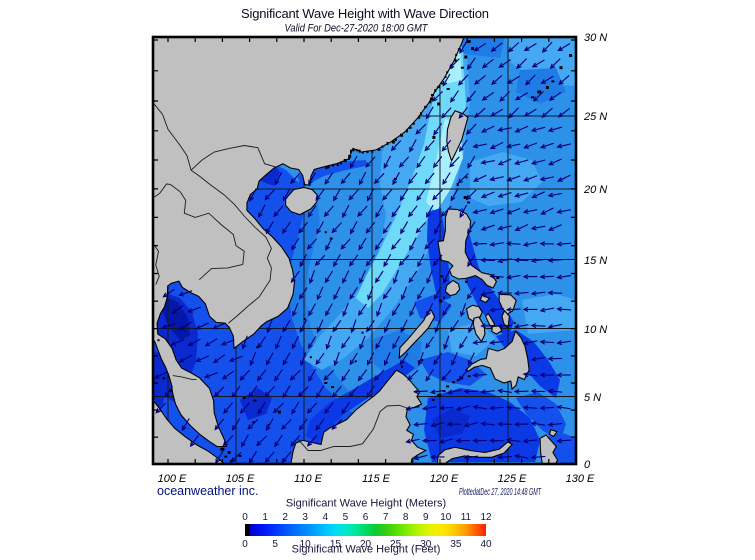 The height and width of the screenshot is (560, 755). Describe the element at coordinates (466, 517) in the screenshot. I see `svg-text: 11` at that location.